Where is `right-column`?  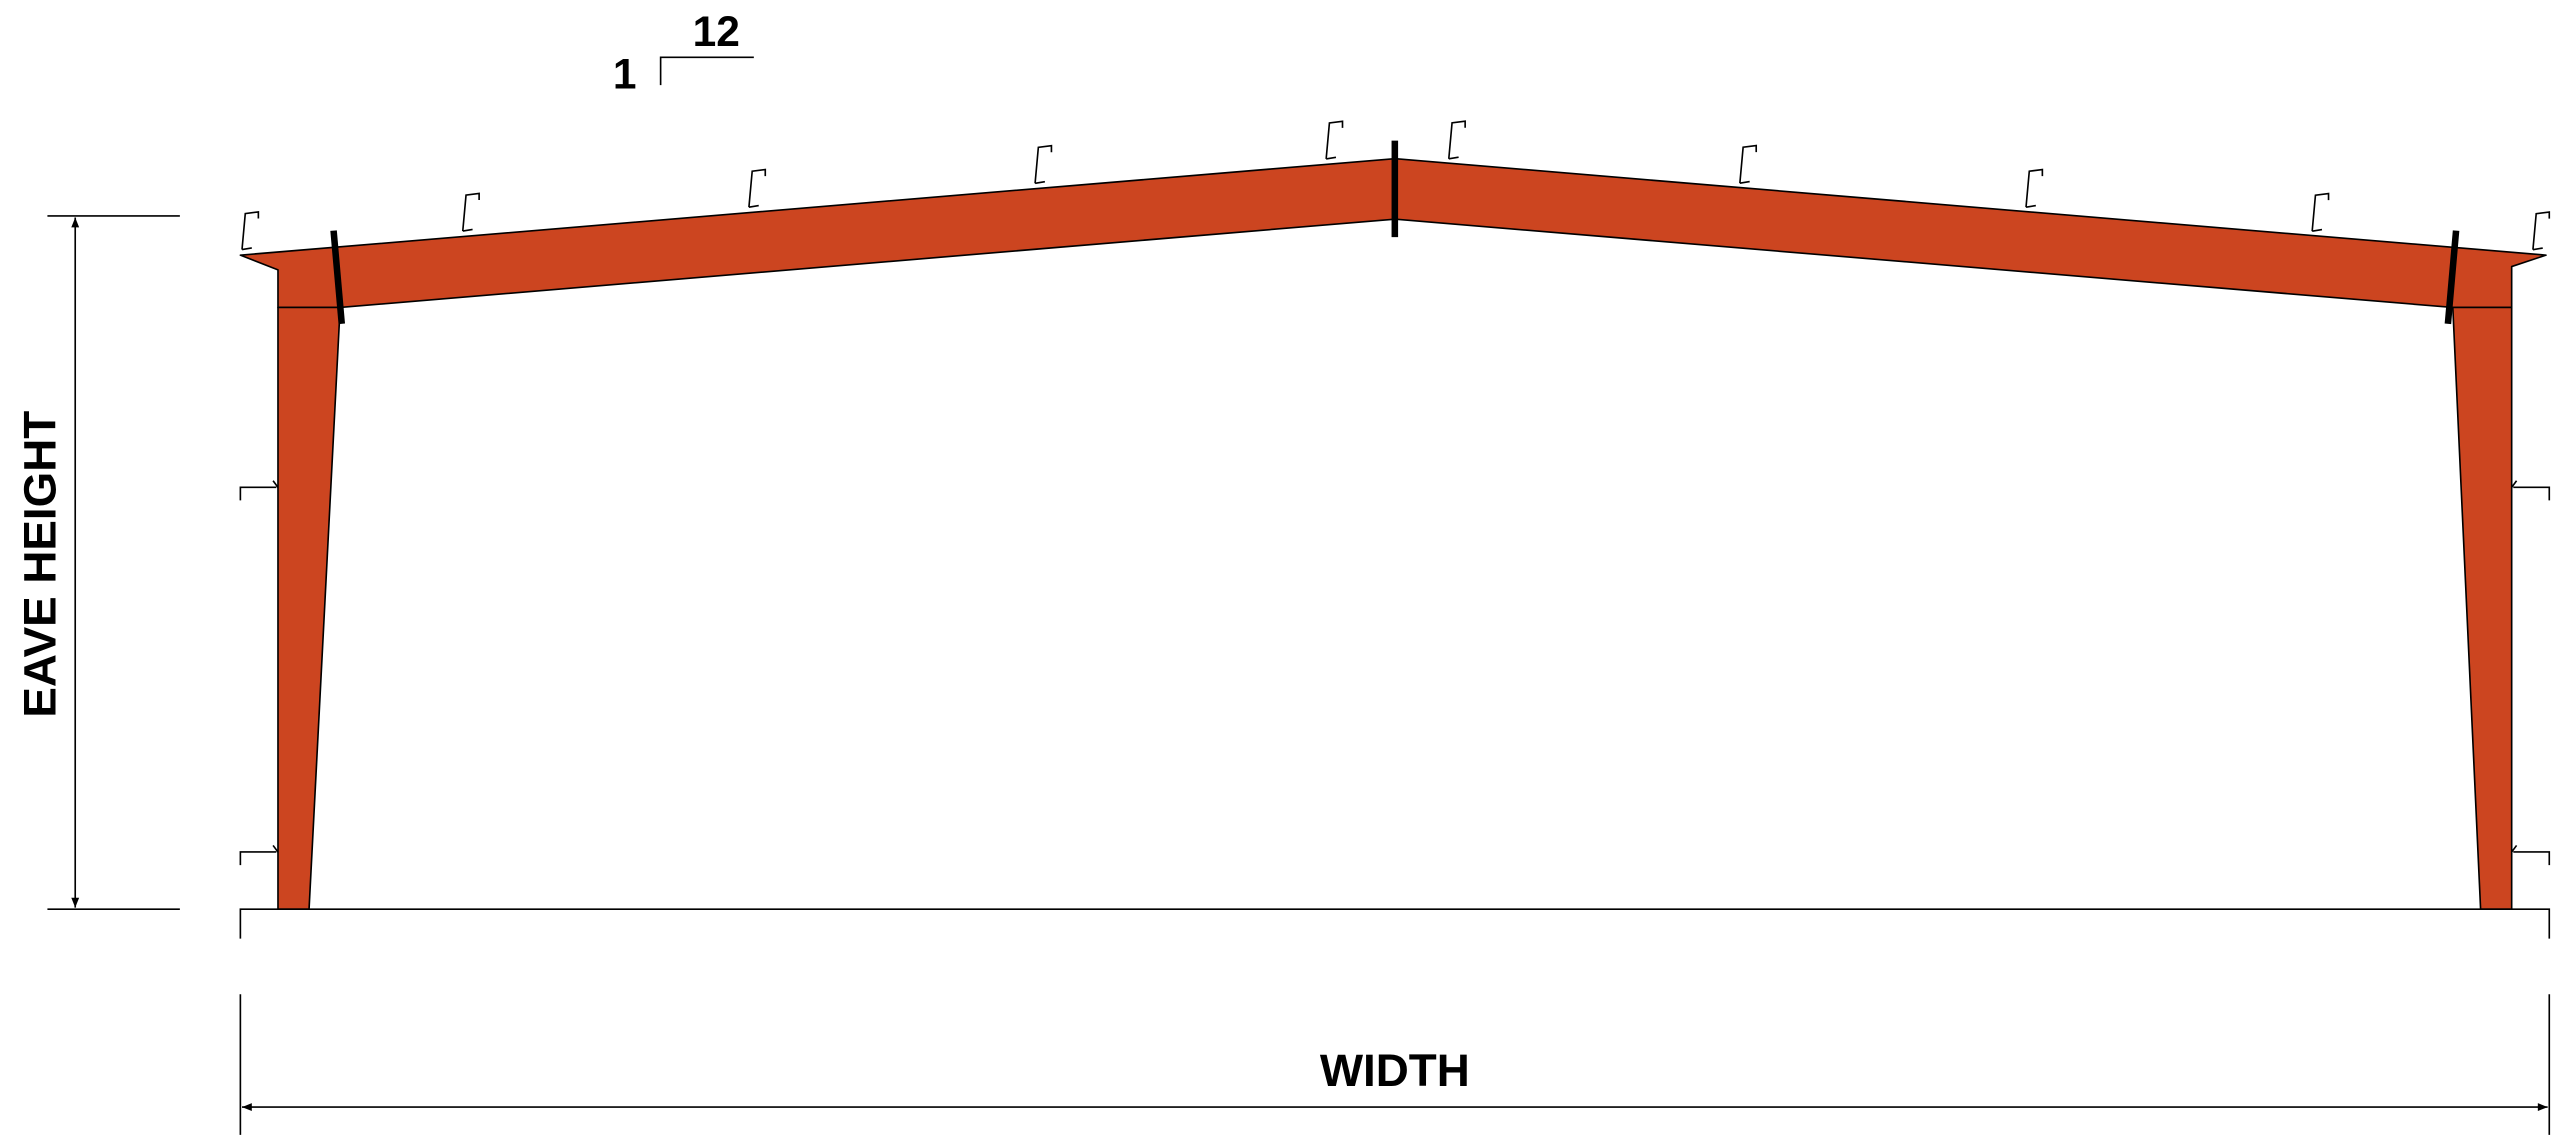 right-column is located at coordinates (2482, 608).